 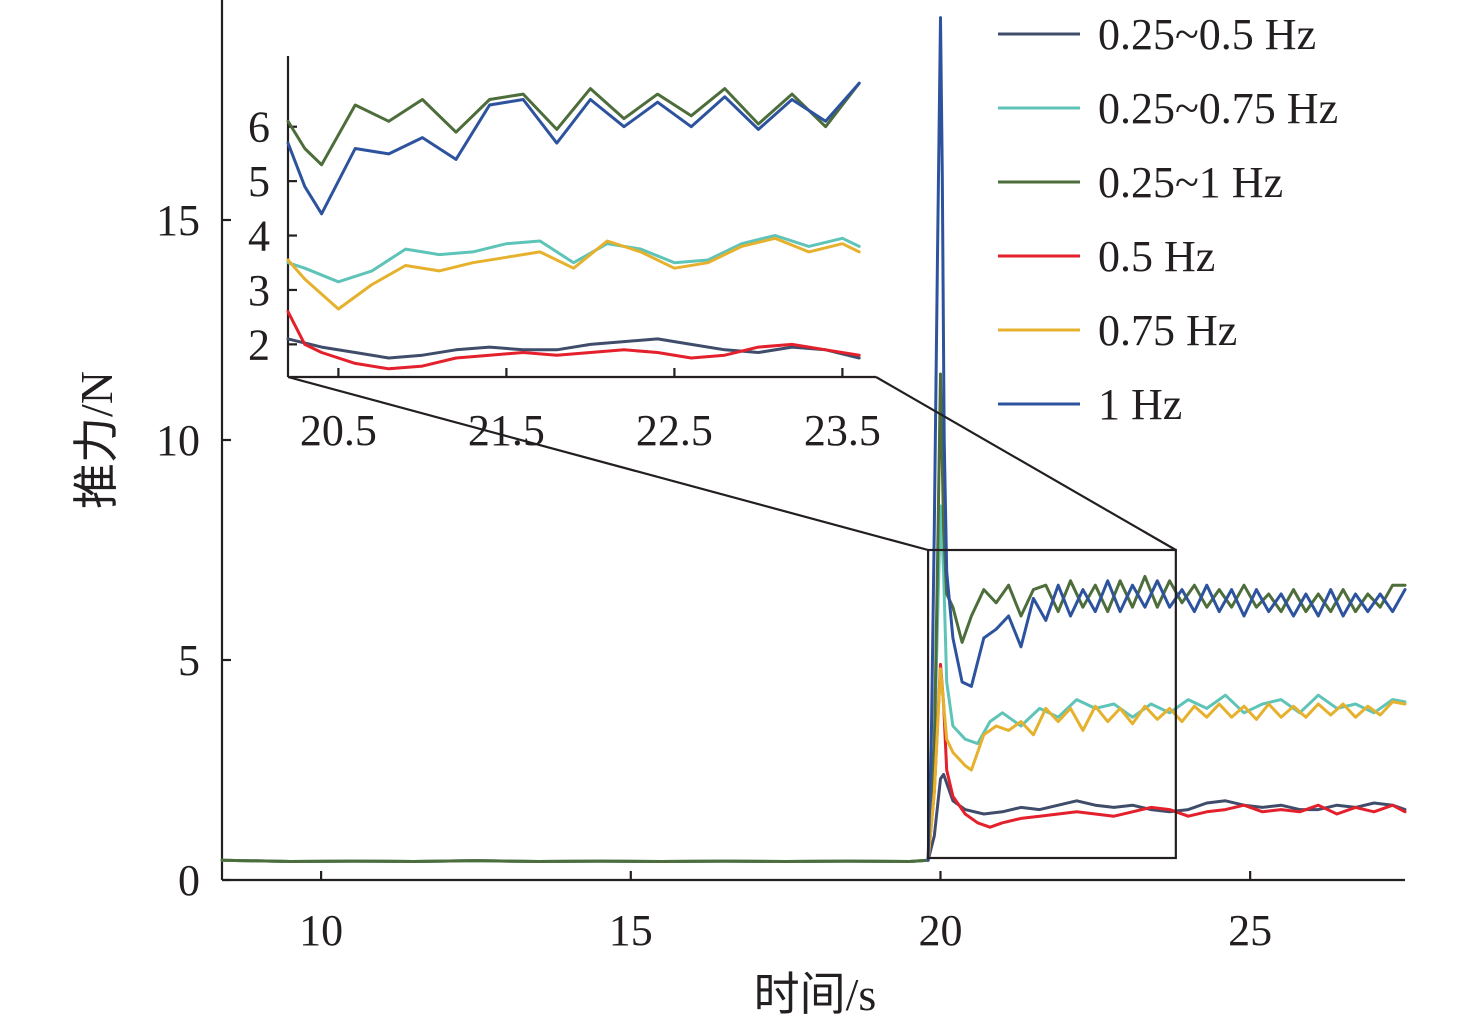 What do you see at coordinates (1190, 182) in the screenshot?
I see `legend-label-0p25-1-Hz: 0.25~1 Hz` at bounding box center [1190, 182].